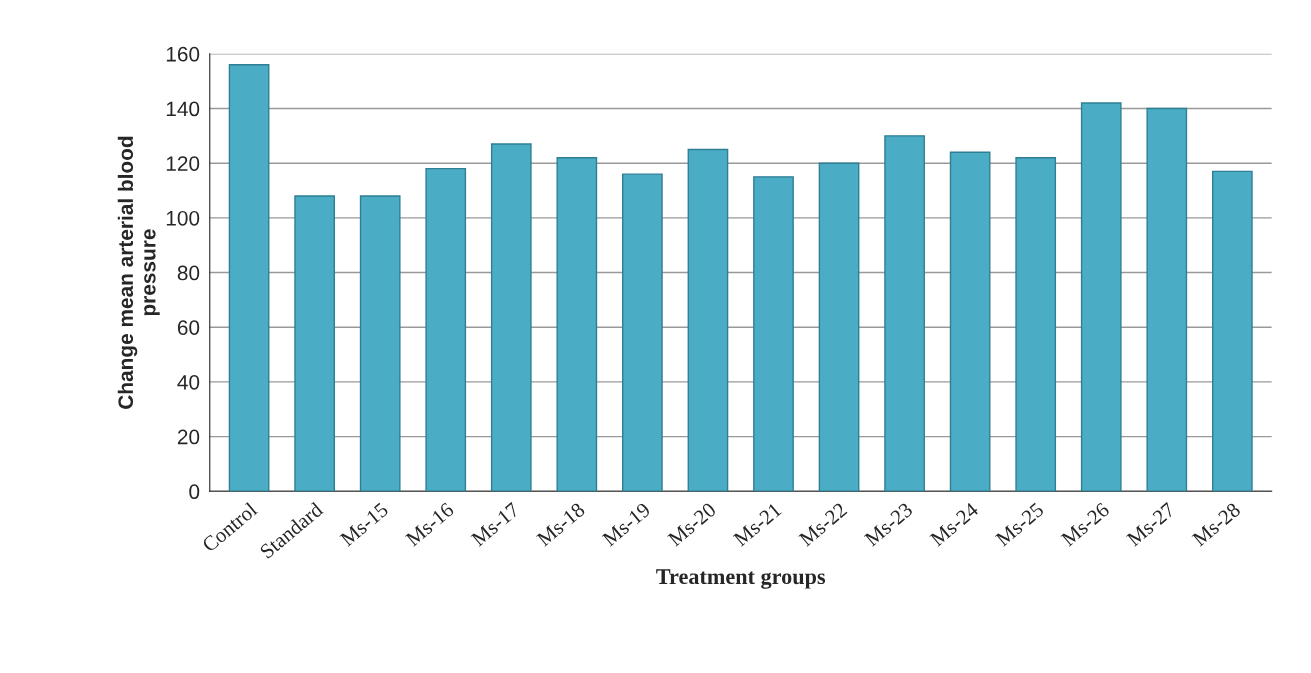 The image size is (1311, 673). I want to click on y-tick-label: 0, so click(194, 492).